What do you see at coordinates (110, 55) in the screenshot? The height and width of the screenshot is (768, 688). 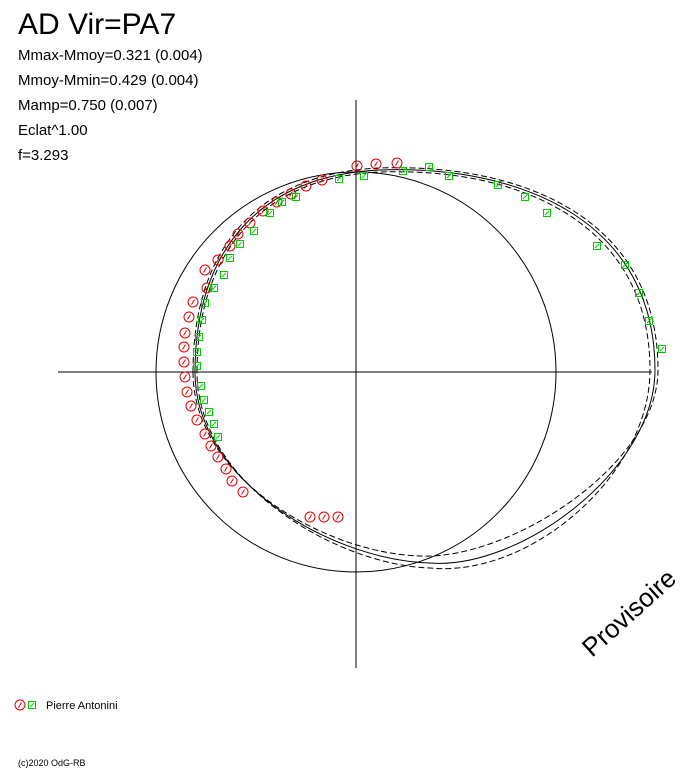 I see `annotation: Mmax-Mmoy=0.321 (0.004)` at bounding box center [110, 55].